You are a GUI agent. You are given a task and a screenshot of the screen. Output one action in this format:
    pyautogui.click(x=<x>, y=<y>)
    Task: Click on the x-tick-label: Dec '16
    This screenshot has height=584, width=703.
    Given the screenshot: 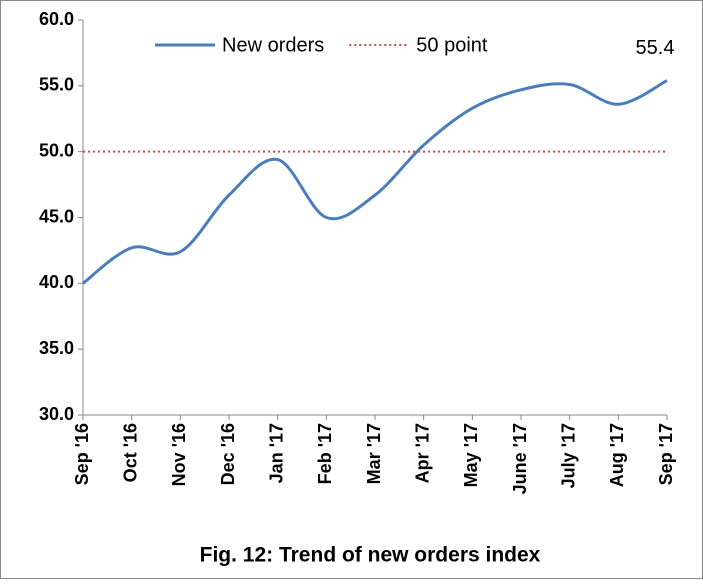 What is the action you would take?
    pyautogui.click(x=228, y=454)
    